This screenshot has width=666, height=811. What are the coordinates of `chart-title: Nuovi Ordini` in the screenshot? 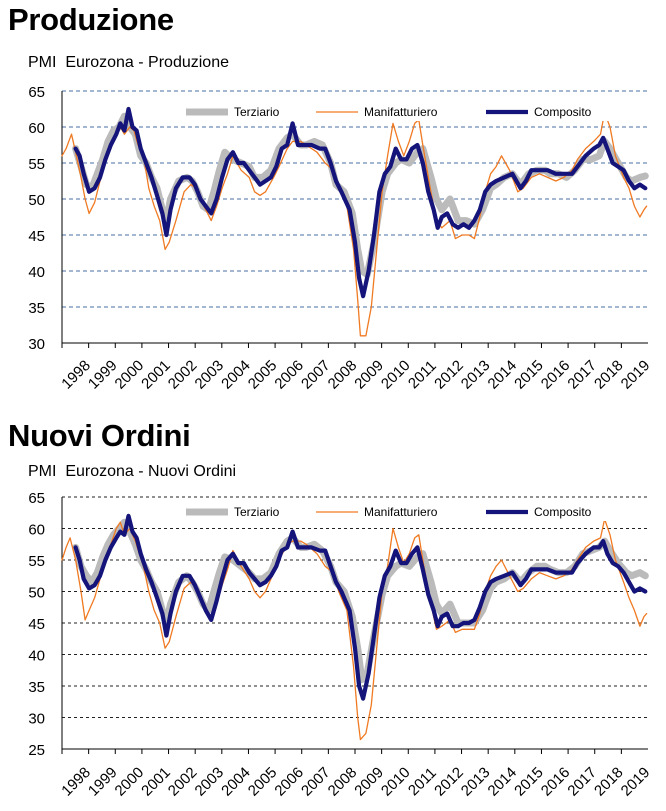 It's located at (99, 435).